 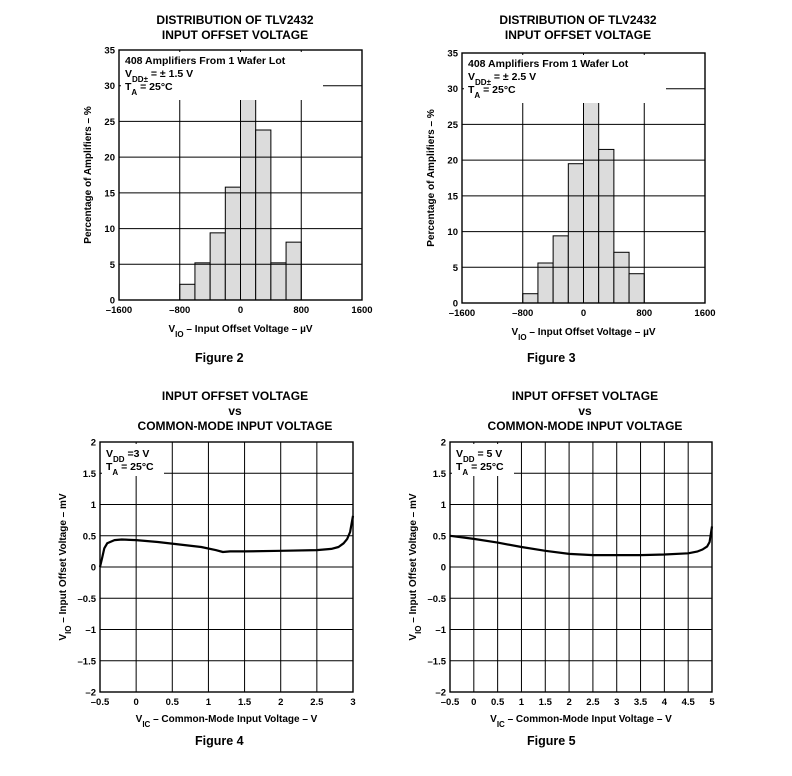 What do you see at coordinates (452, 232) in the screenshot?
I see `y-tick-label: 10` at bounding box center [452, 232].